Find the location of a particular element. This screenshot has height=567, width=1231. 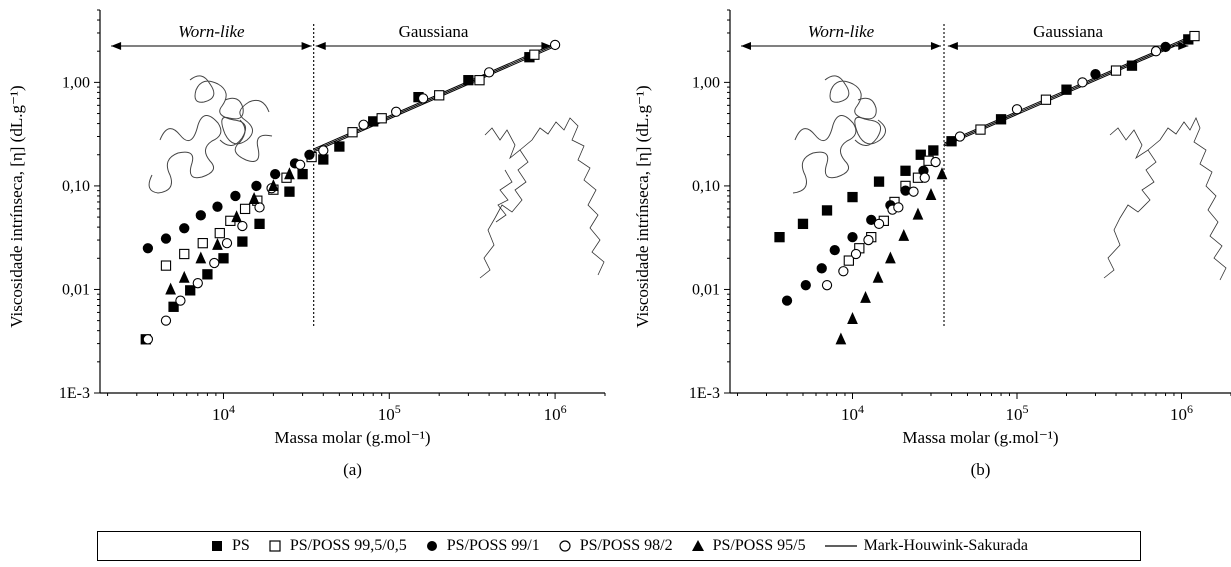

legend-item: Mark-Houwink-Sakurada is located at coordinates (926, 546).